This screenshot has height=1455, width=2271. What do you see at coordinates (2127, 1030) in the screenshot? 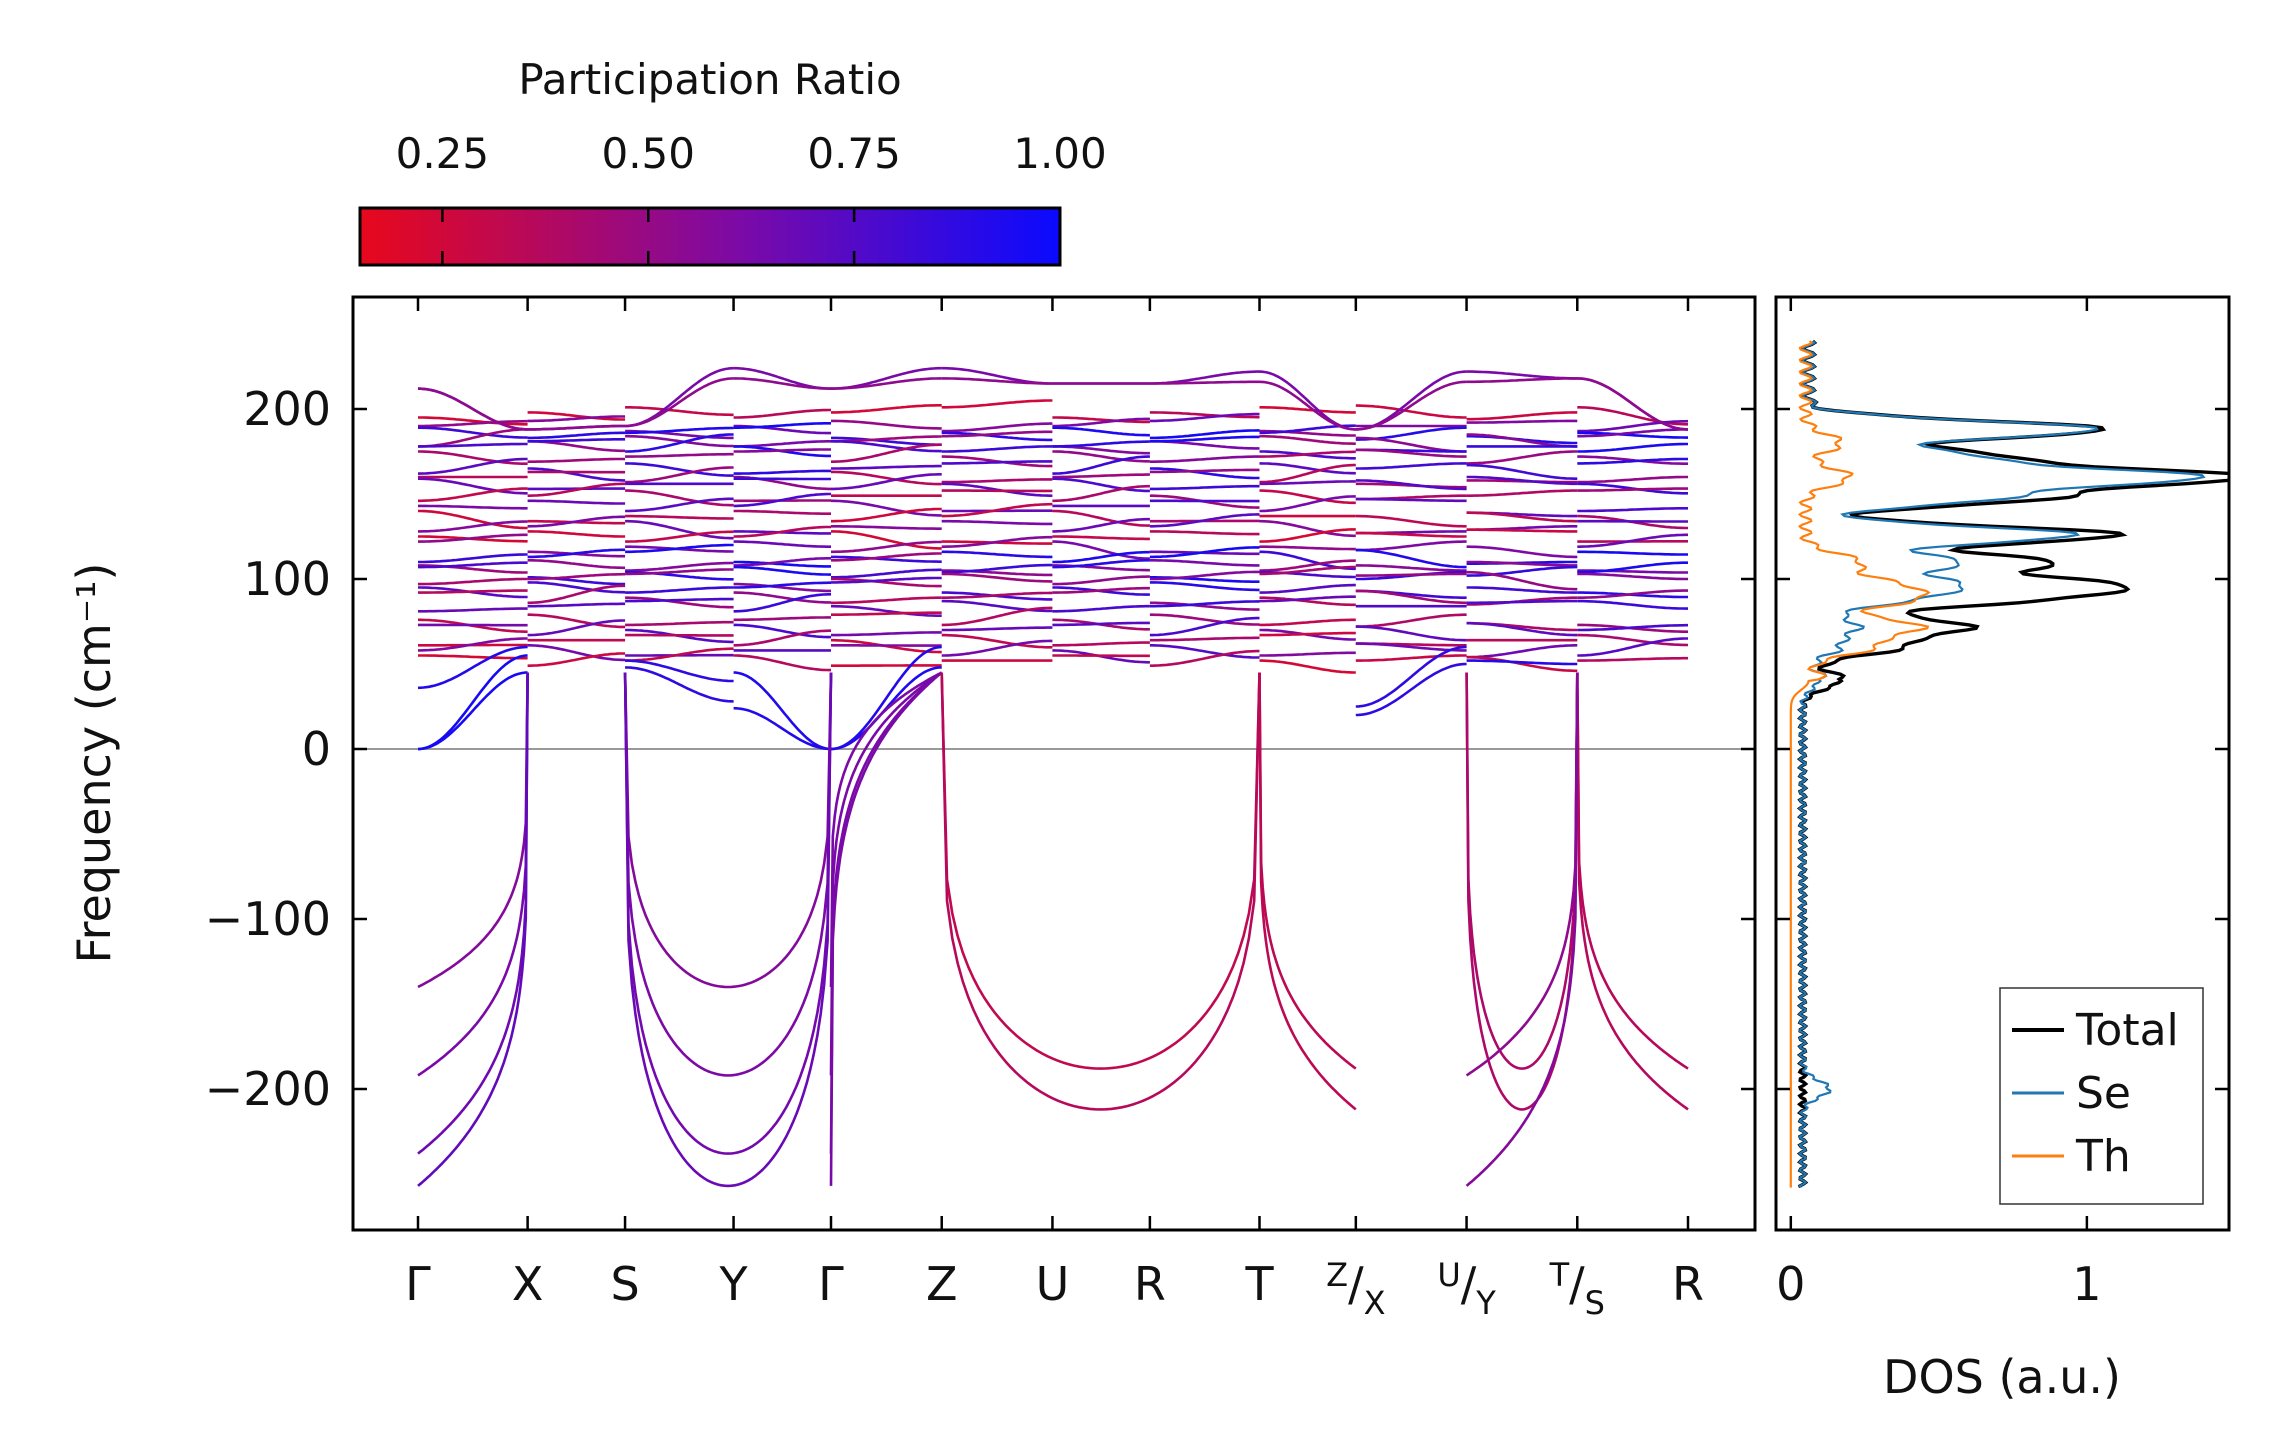
I see `legend-label-total: Total` at bounding box center [2127, 1030].